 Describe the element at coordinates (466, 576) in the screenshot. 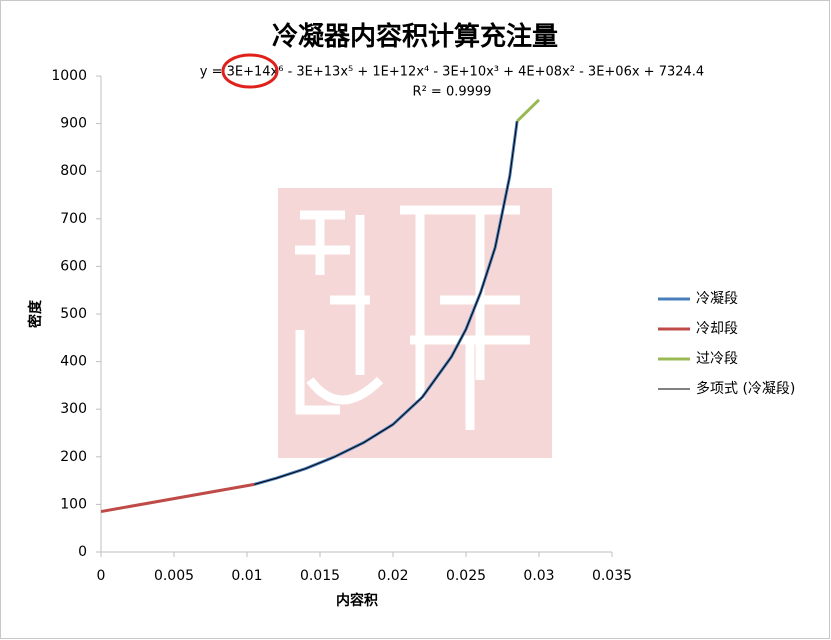

I see `x-tick-label: 0.025` at that location.